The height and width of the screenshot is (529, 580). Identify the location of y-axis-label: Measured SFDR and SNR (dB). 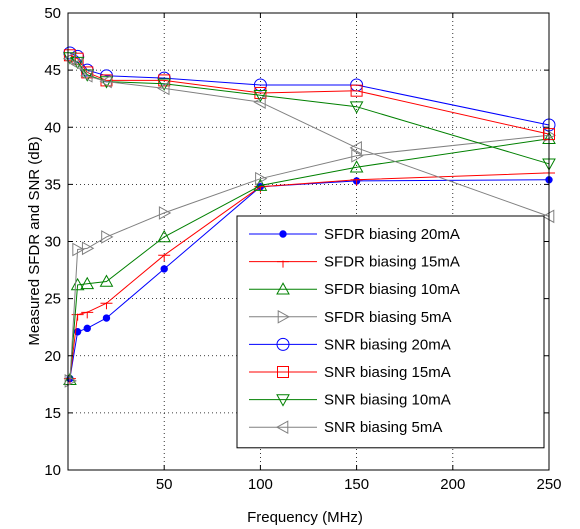
(34, 240).